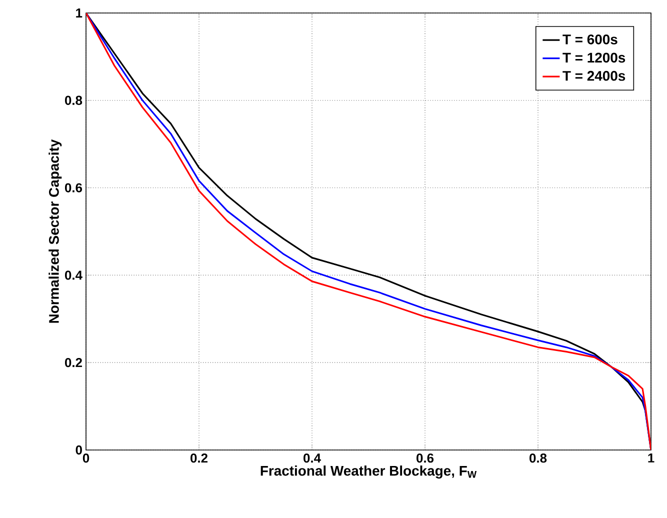 Image resolution: width=667 pixels, height=518 pixels. I want to click on x-tick-label: 0.6, so click(425, 458).